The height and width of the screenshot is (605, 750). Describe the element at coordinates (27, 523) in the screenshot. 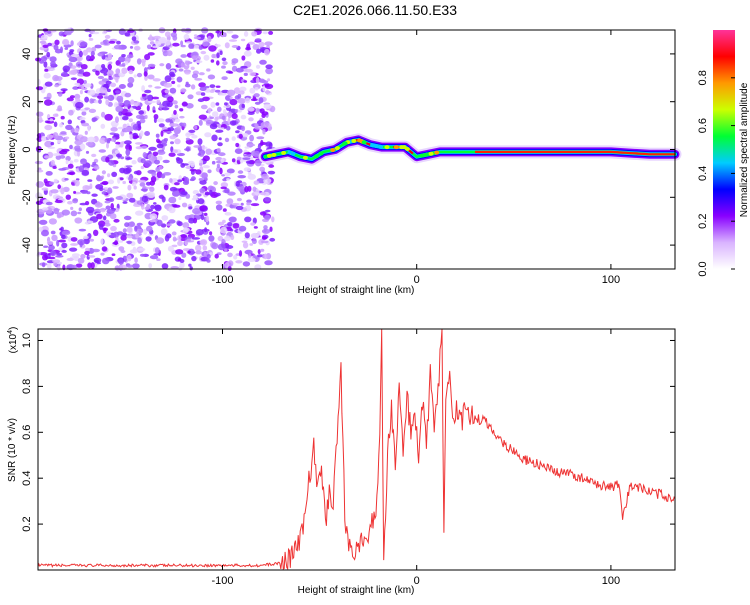

I see `y-tick-label: 0.2` at that location.